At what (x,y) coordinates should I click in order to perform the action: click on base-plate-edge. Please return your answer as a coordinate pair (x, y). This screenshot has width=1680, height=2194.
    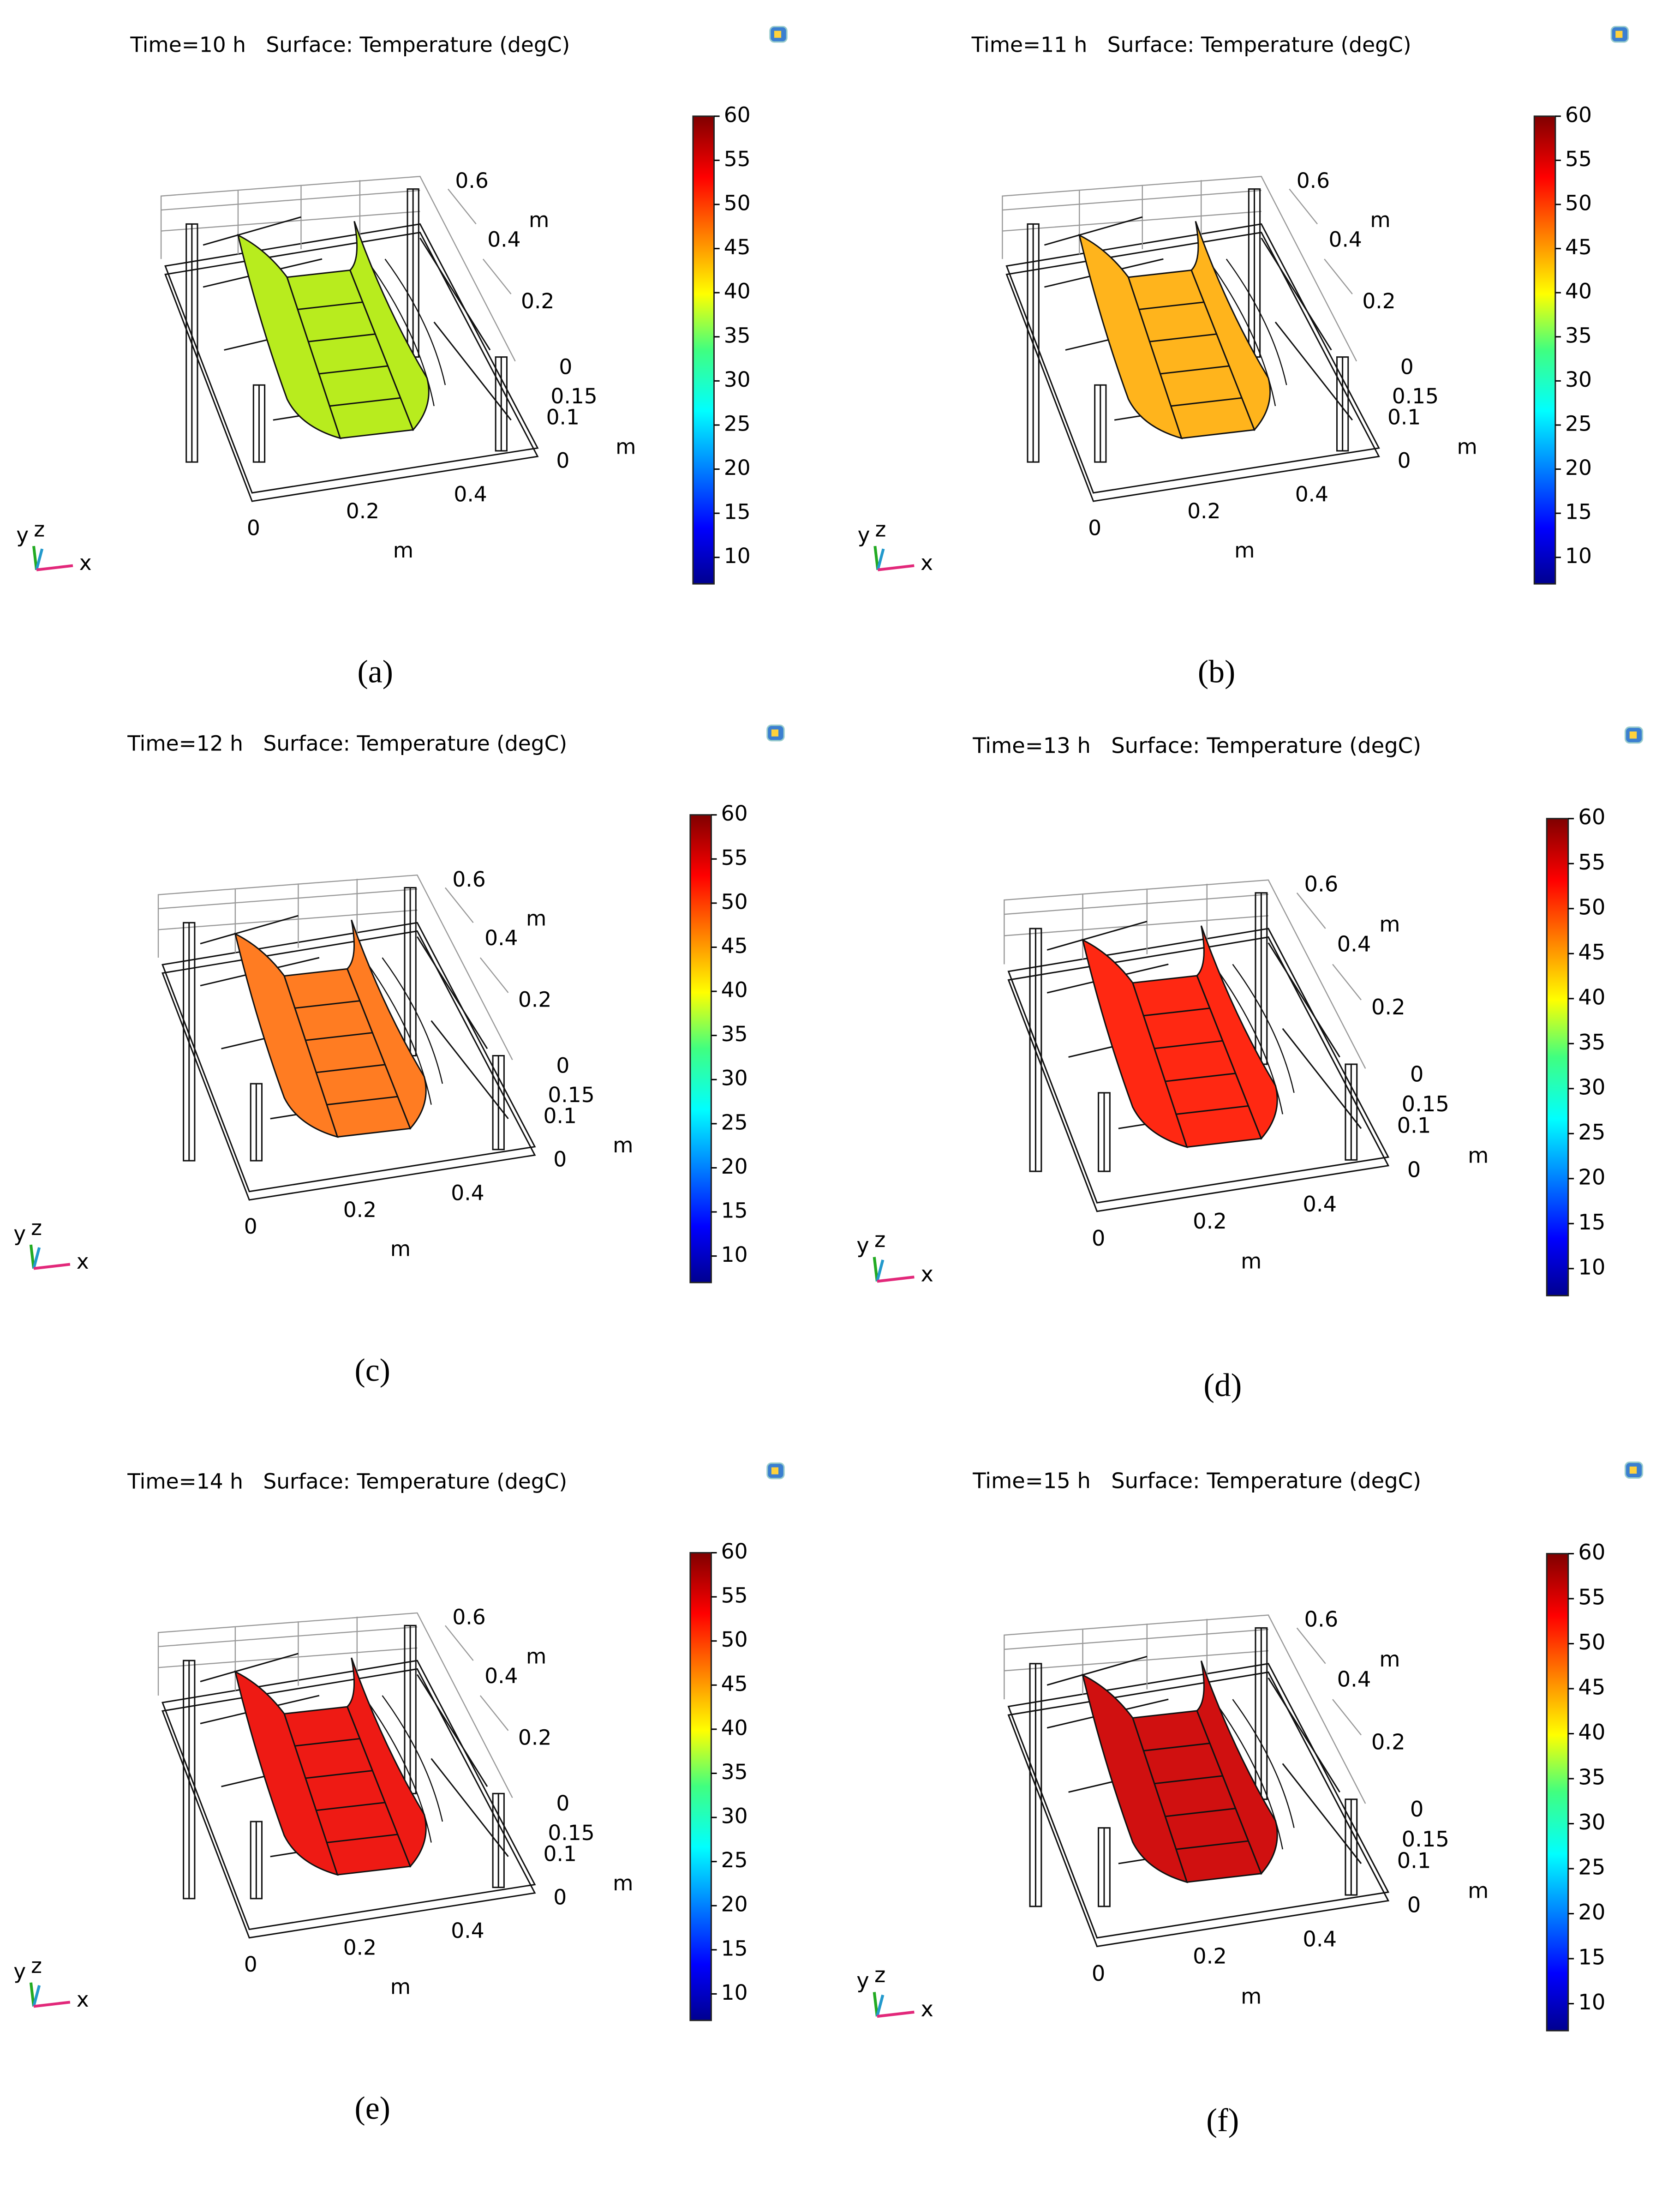
    Looking at the image, I should click on (1192, 366).